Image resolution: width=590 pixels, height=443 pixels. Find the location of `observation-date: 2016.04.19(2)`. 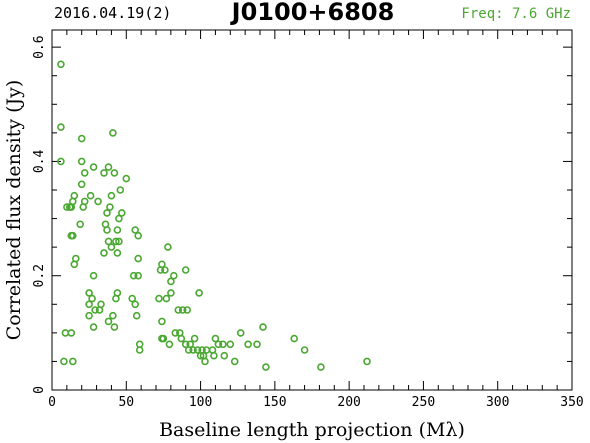

observation-date: 2016.04.19(2) is located at coordinates (112, 13).